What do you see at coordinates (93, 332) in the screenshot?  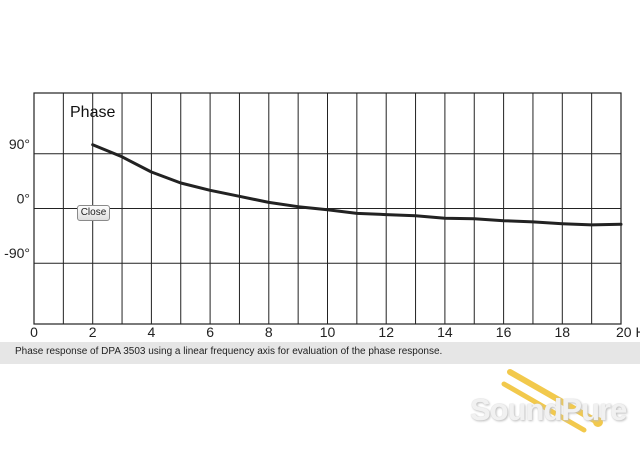 I see `x-tick-label: 2` at bounding box center [93, 332].